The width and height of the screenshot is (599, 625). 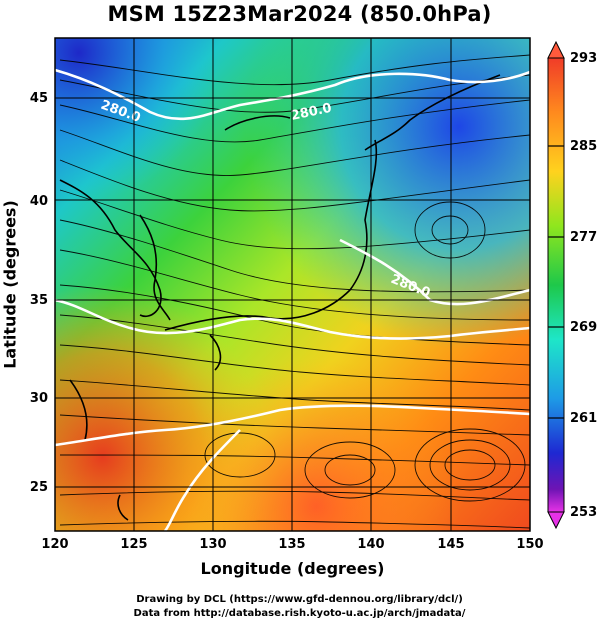 What do you see at coordinates (10, 284) in the screenshot?
I see `y-axis-label: Latitude (degrees)` at bounding box center [10, 284].